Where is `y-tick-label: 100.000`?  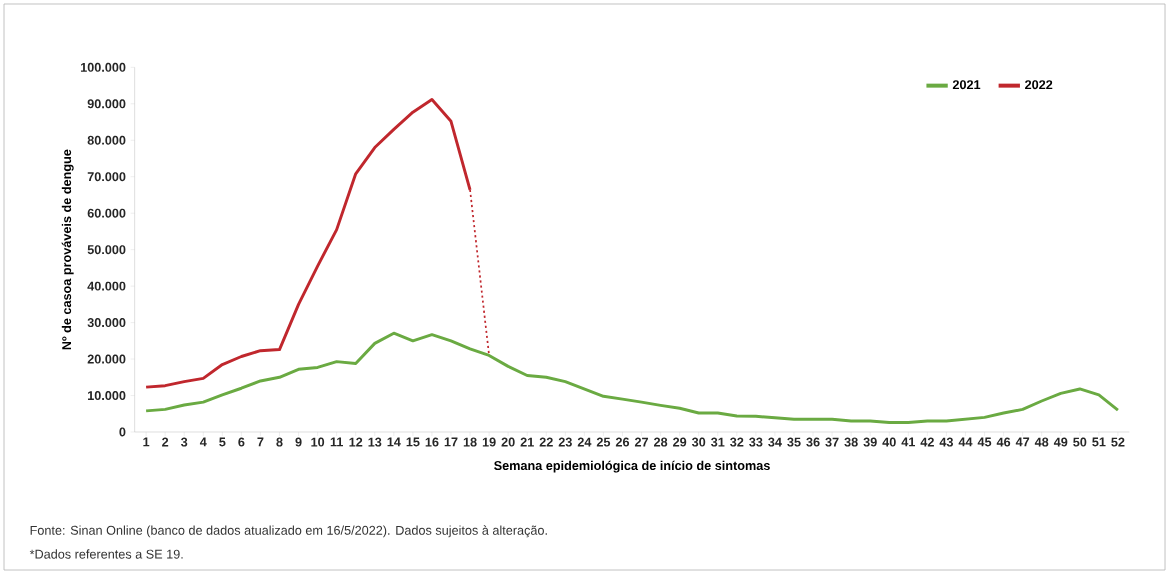 y-tick-label: 100.000 is located at coordinates (103, 67).